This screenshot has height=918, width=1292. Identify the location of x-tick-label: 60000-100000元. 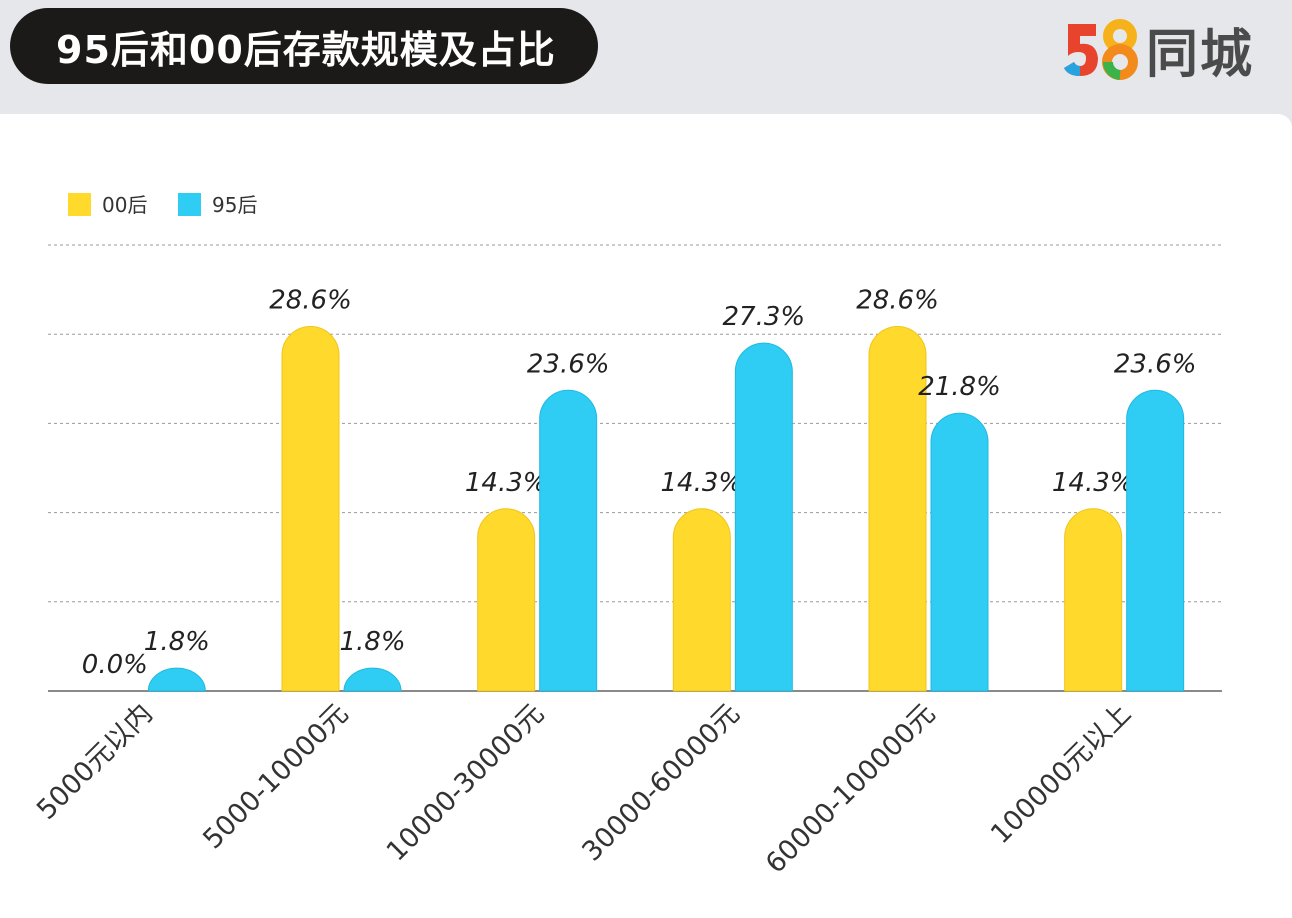
(851, 789).